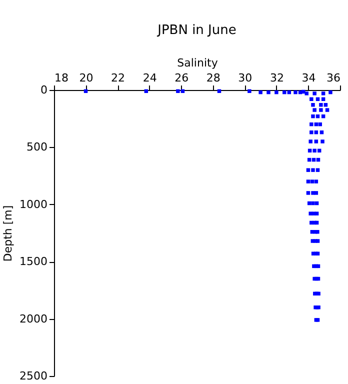 This screenshot has width=348, height=384. Describe the element at coordinates (34, 319) in the screenshot. I see `y-tick-label: 2000` at that location.